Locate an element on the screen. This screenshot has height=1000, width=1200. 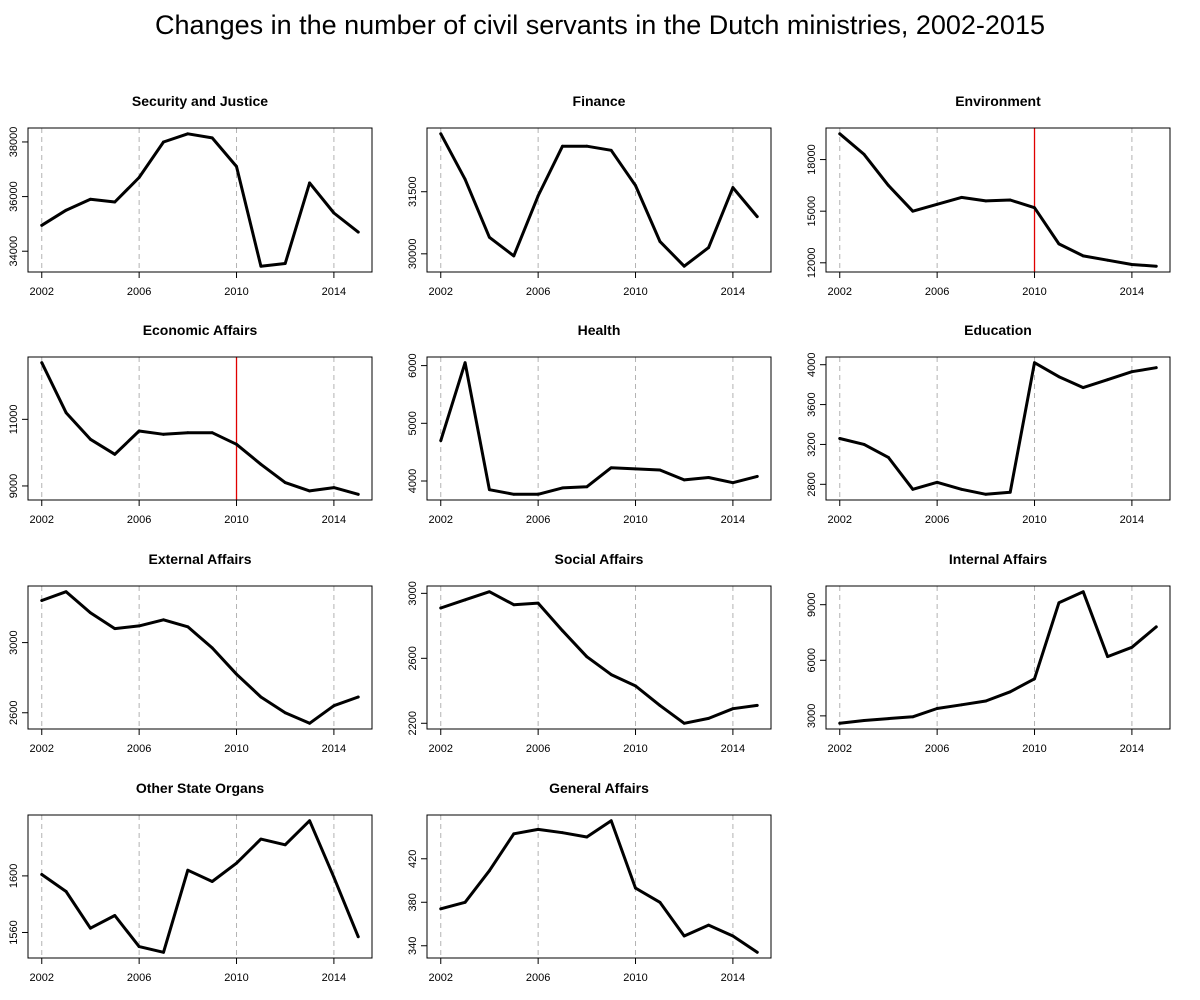
y-tick-label: 340 is located at coordinates (413, 946).